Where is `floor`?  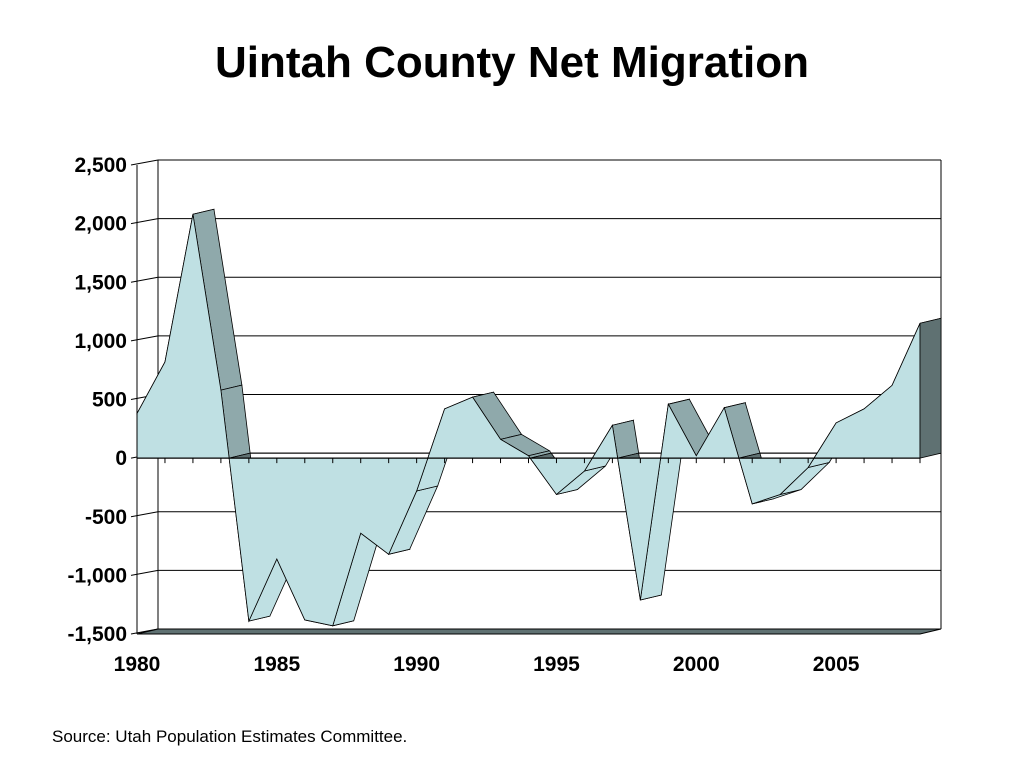
floor is located at coordinates (539, 631).